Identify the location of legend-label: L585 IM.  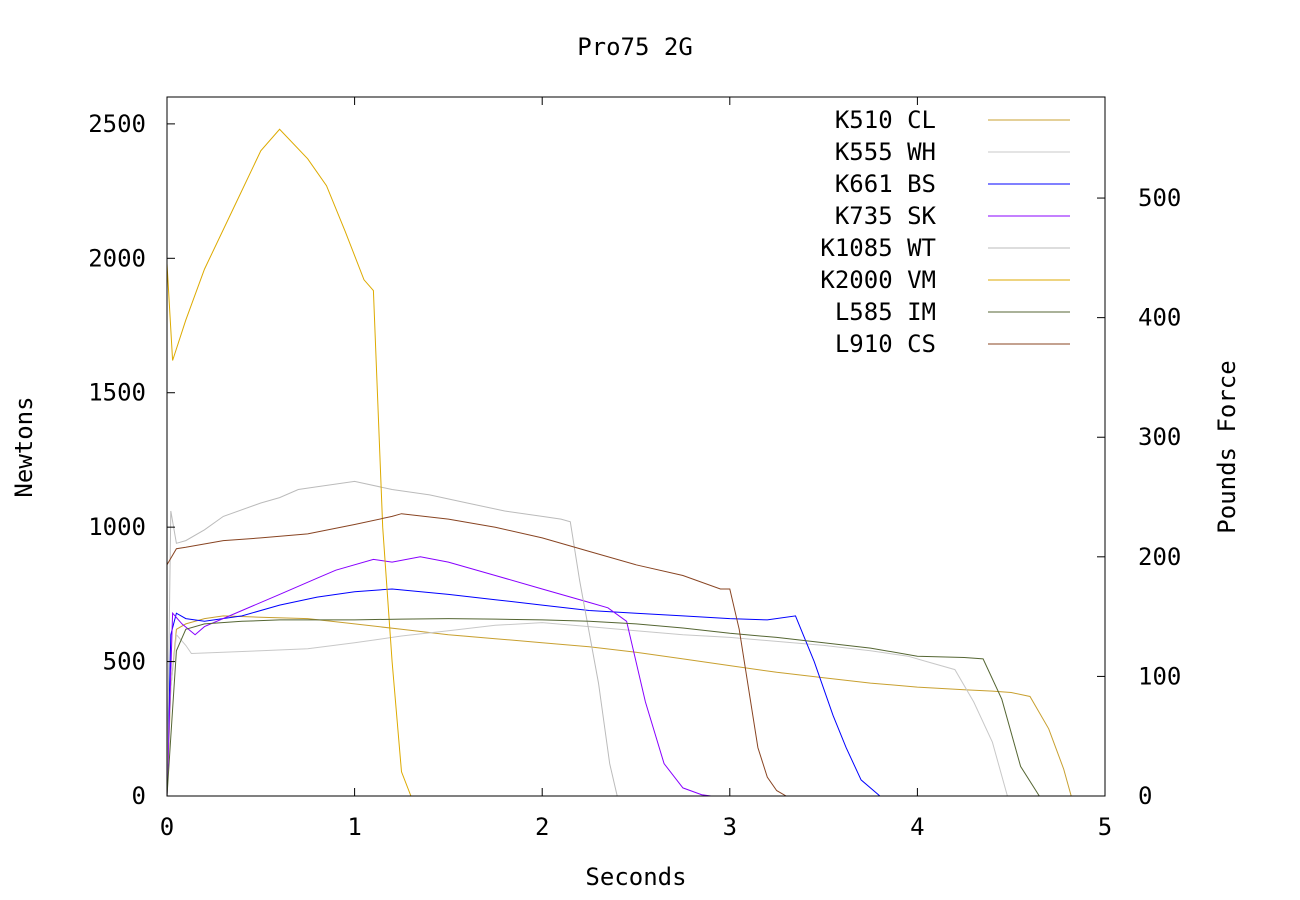
(885, 312).